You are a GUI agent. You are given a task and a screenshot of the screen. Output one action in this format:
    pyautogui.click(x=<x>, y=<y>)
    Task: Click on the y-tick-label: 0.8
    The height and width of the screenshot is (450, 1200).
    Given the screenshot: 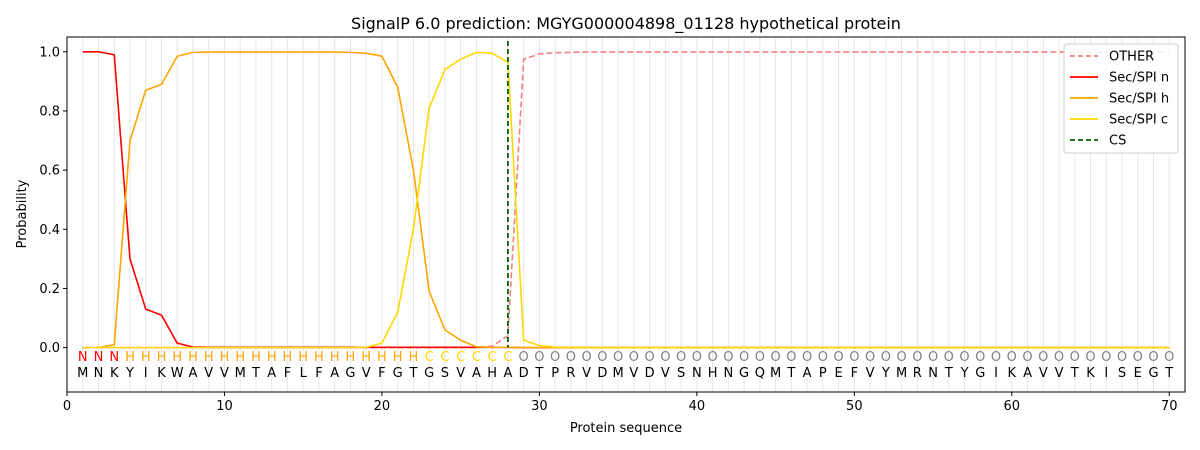 What is the action you would take?
    pyautogui.click(x=49, y=111)
    